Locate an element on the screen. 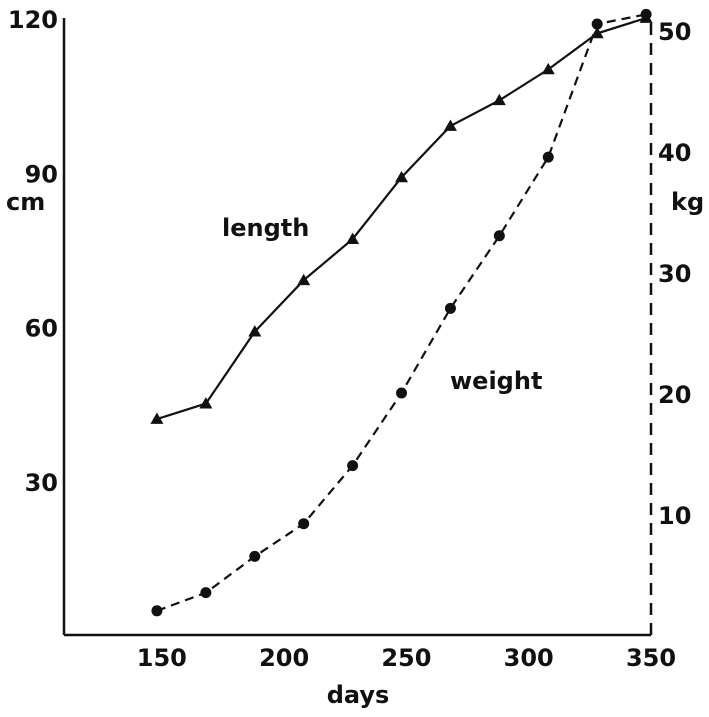 The height and width of the screenshot is (717, 709). y-left-axis-label: cm is located at coordinates (25, 202).